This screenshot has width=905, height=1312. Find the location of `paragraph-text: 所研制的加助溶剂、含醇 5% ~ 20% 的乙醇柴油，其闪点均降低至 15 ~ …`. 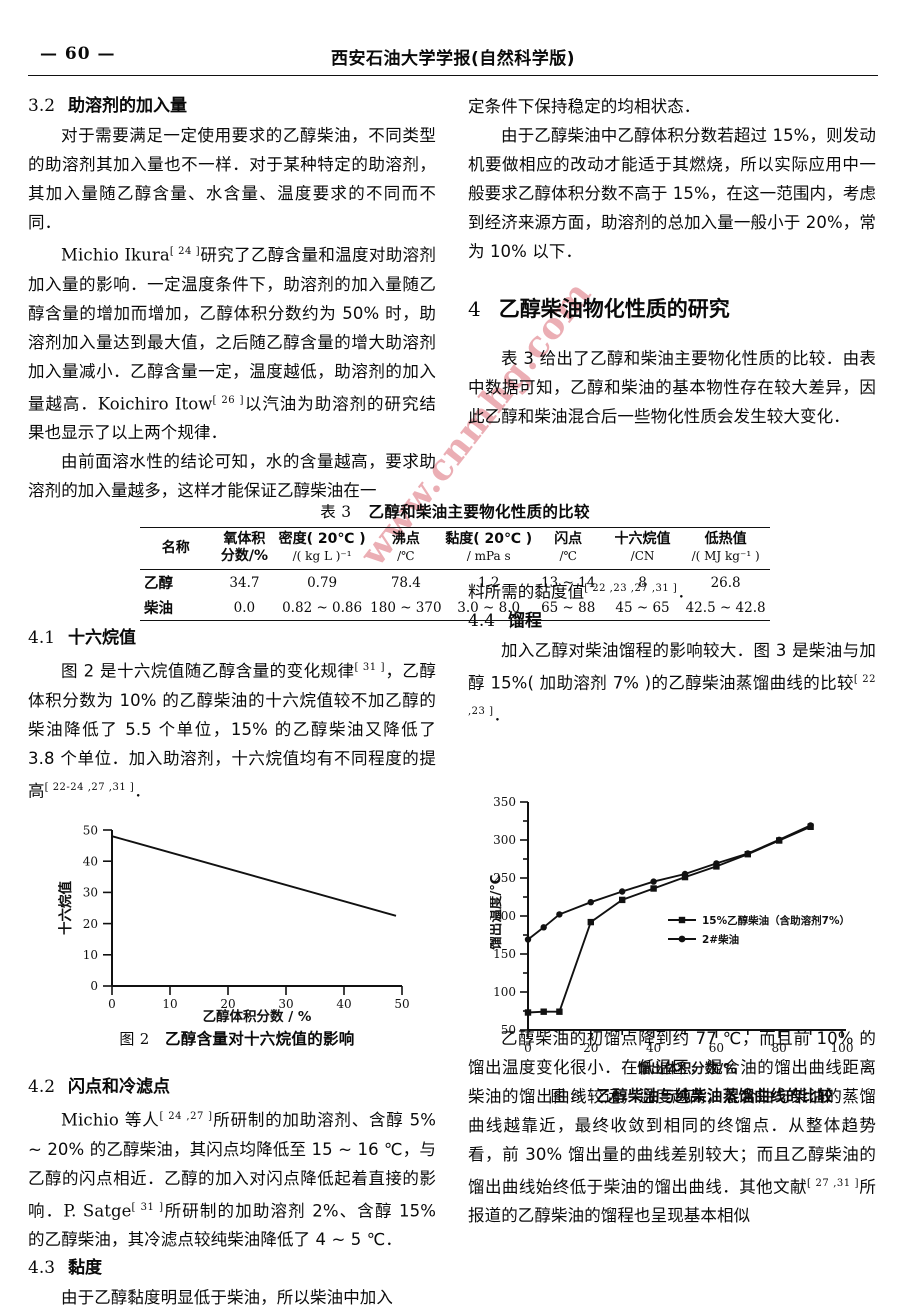

paragraph-text: 所研制的加助溶剂、含醇 5% ~ 20% 的乙醇柴油，其闪点均降低至 15 ~ … is located at coordinates (232, 1165).